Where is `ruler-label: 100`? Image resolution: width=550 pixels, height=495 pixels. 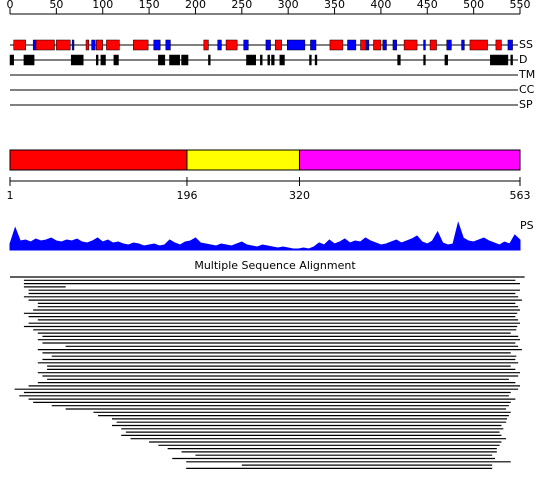 ruler-label: 100 is located at coordinates (102, 5).